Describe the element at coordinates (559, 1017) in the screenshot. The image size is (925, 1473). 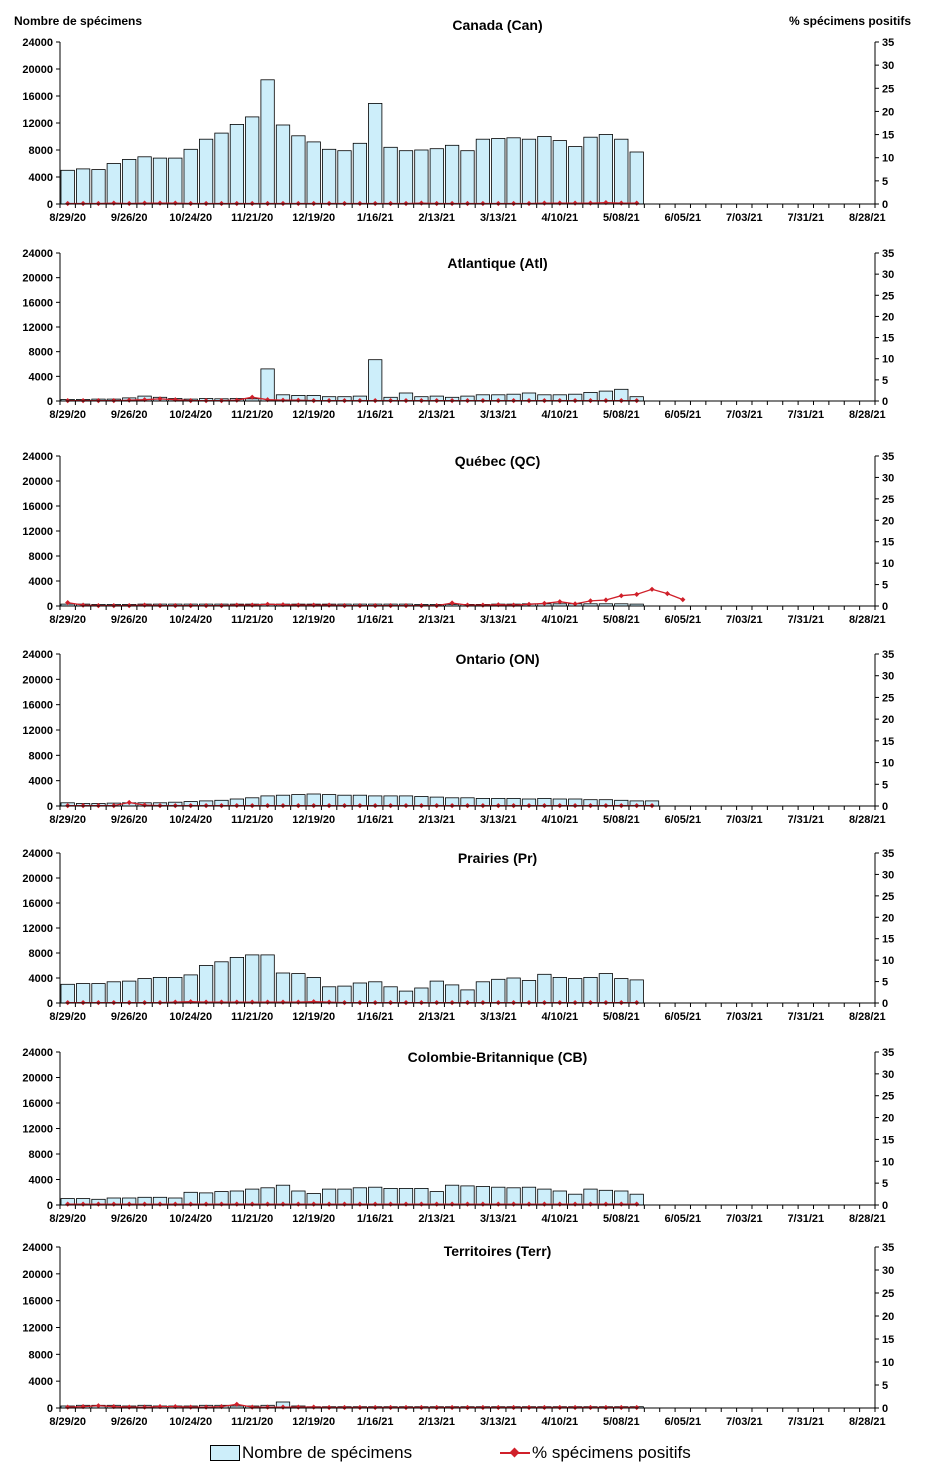
I see `x-tick-label: 4/10/21` at that location.